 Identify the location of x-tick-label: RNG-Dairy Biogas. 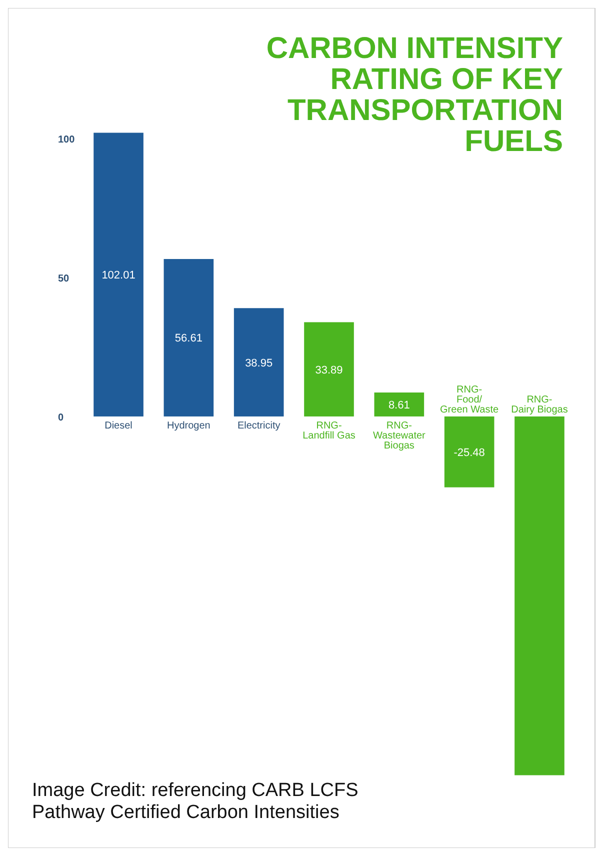
(539, 405).